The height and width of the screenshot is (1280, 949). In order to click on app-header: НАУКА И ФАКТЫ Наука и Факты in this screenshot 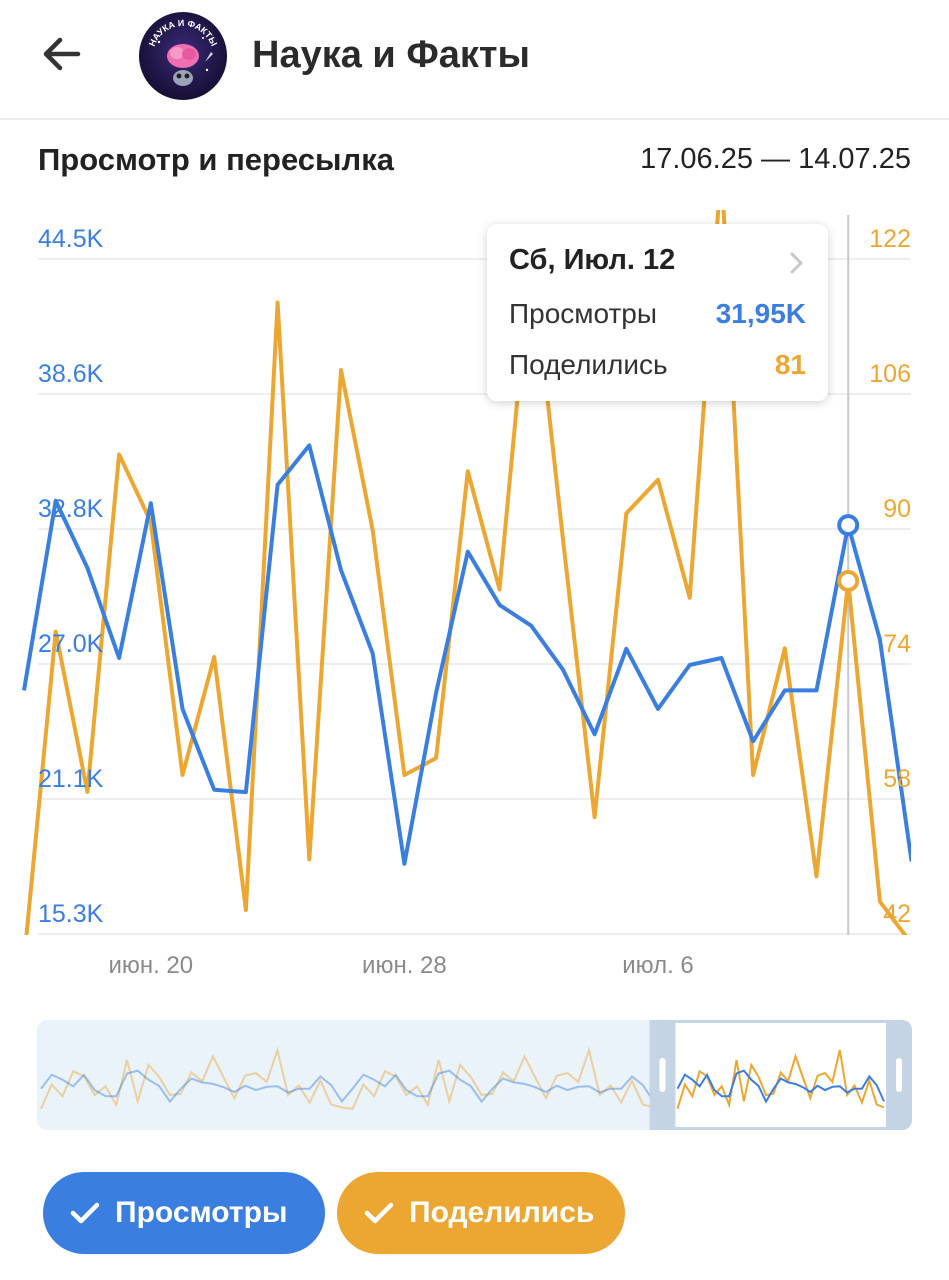, I will do `click(474, 60)`.